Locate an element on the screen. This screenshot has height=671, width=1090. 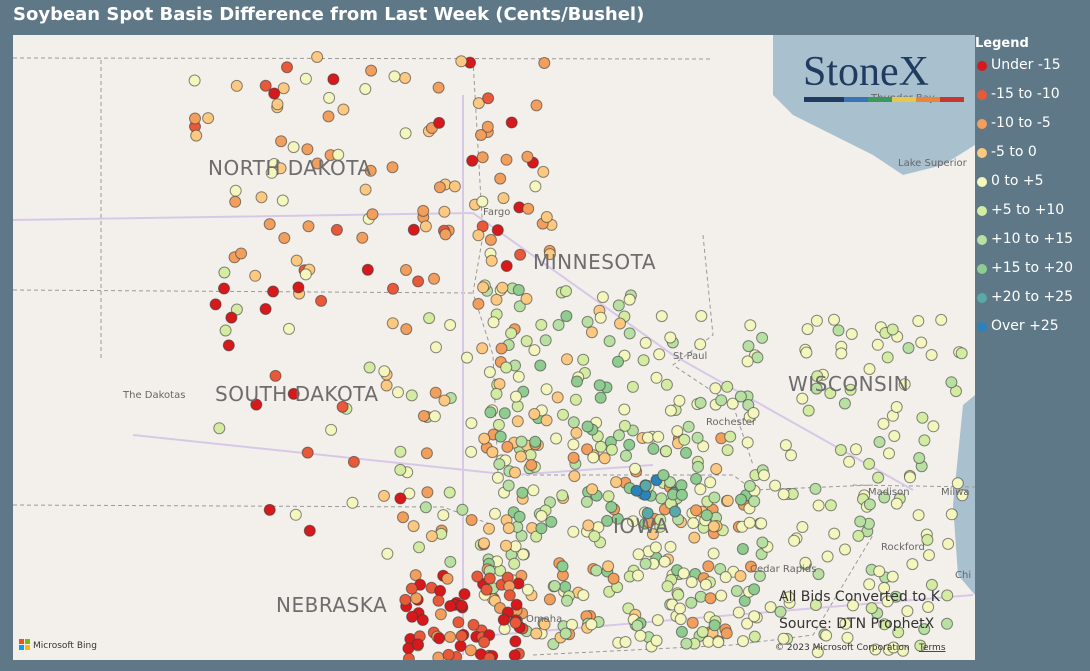
legend-label: -15 to -10 is located at coordinates (1025, 94).